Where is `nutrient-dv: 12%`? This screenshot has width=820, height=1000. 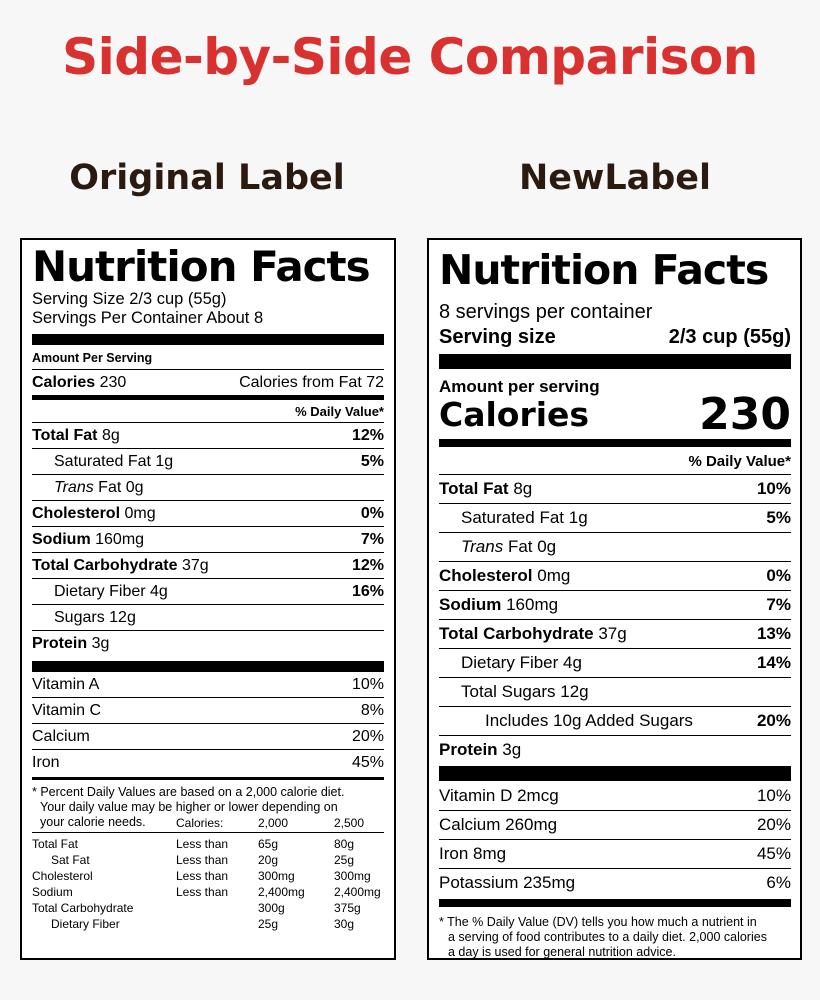
nutrient-dv: 12% is located at coordinates (367, 435).